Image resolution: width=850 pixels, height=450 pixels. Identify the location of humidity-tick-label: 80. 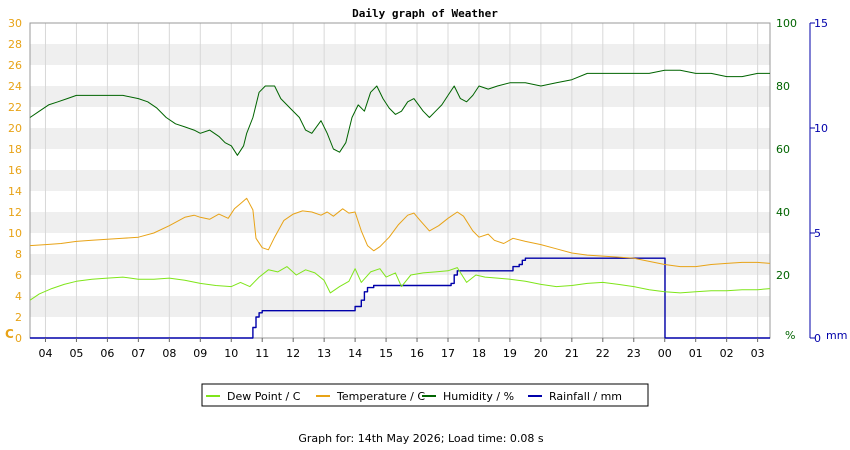
(783, 86).